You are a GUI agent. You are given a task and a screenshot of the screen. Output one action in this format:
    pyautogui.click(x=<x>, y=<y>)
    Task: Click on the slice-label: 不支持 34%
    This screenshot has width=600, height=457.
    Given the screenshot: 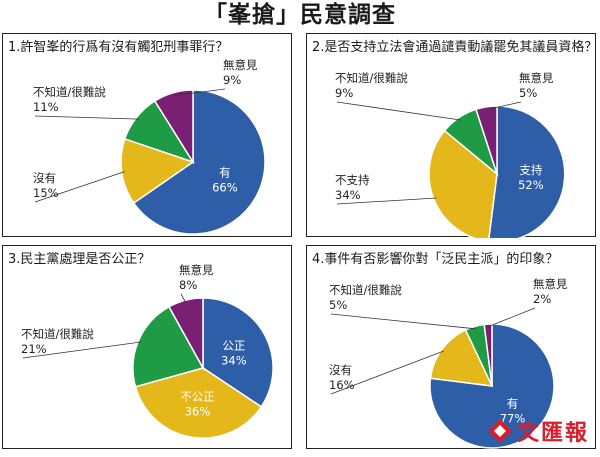 What is the action you would take?
    pyautogui.click(x=352, y=187)
    